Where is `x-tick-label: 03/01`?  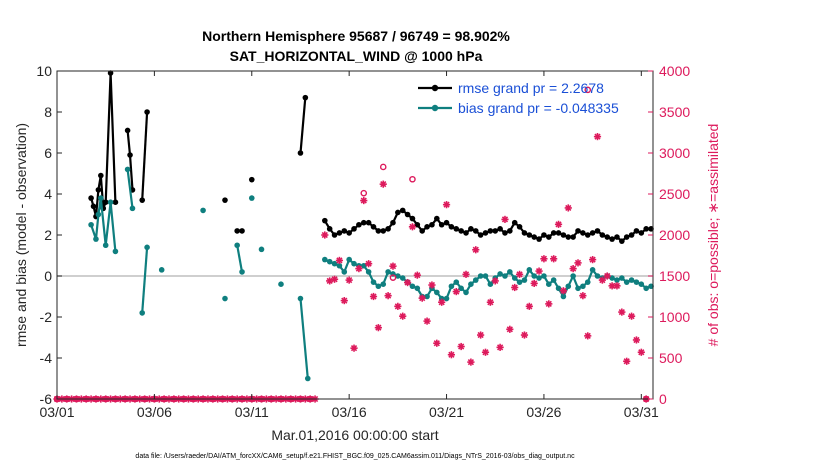 x-tick-label: 03/01 is located at coordinates (56, 412).